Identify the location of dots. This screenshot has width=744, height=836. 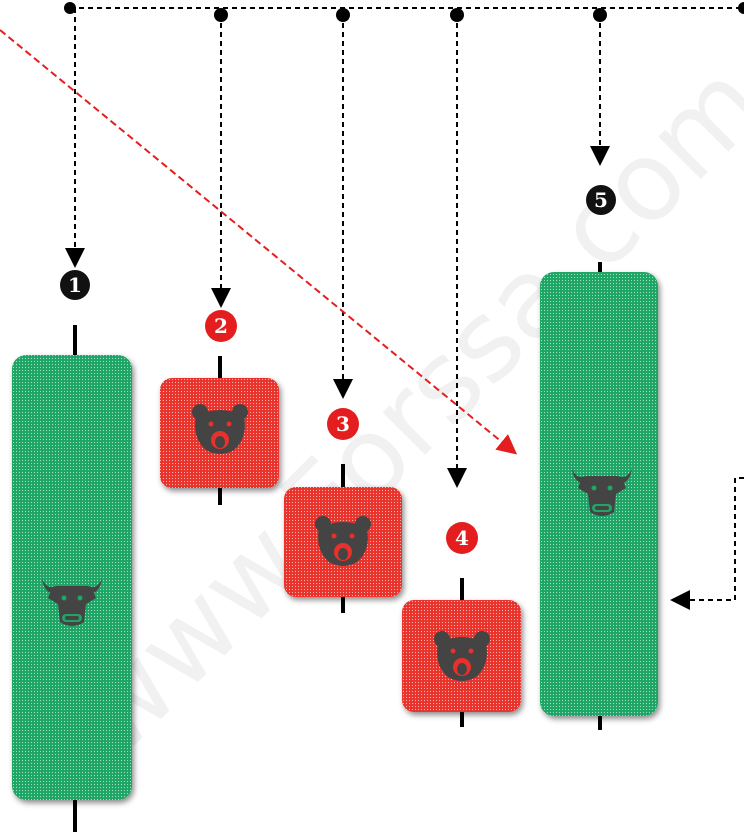
(404, 12).